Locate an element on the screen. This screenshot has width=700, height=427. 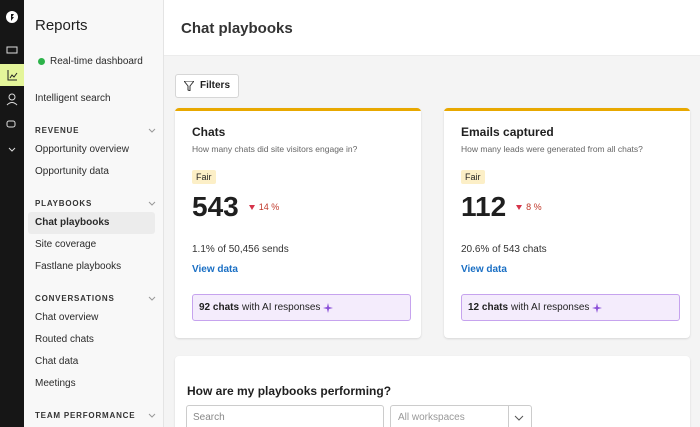
section-heading: TEAM PERFORMANCE is located at coordinates (85, 415).